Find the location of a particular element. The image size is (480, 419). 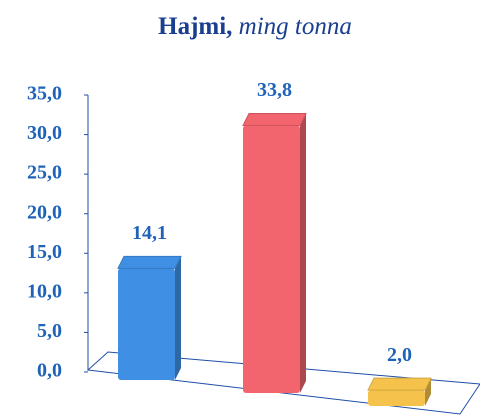

value-label: 2,0 is located at coordinates (399, 355).